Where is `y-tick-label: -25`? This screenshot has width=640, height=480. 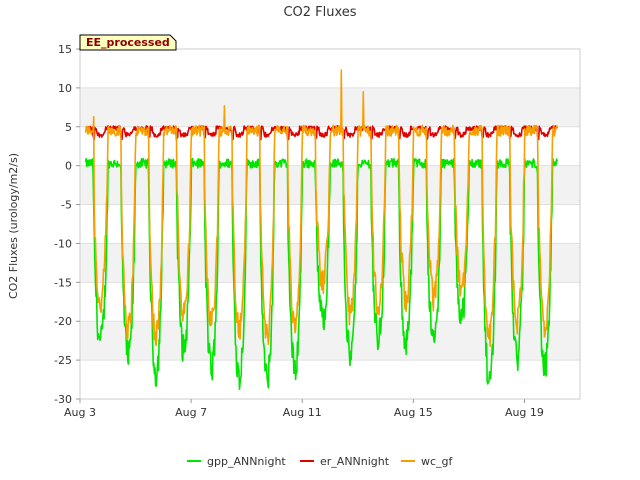
y-tick-label: -25 is located at coordinates (63, 360).